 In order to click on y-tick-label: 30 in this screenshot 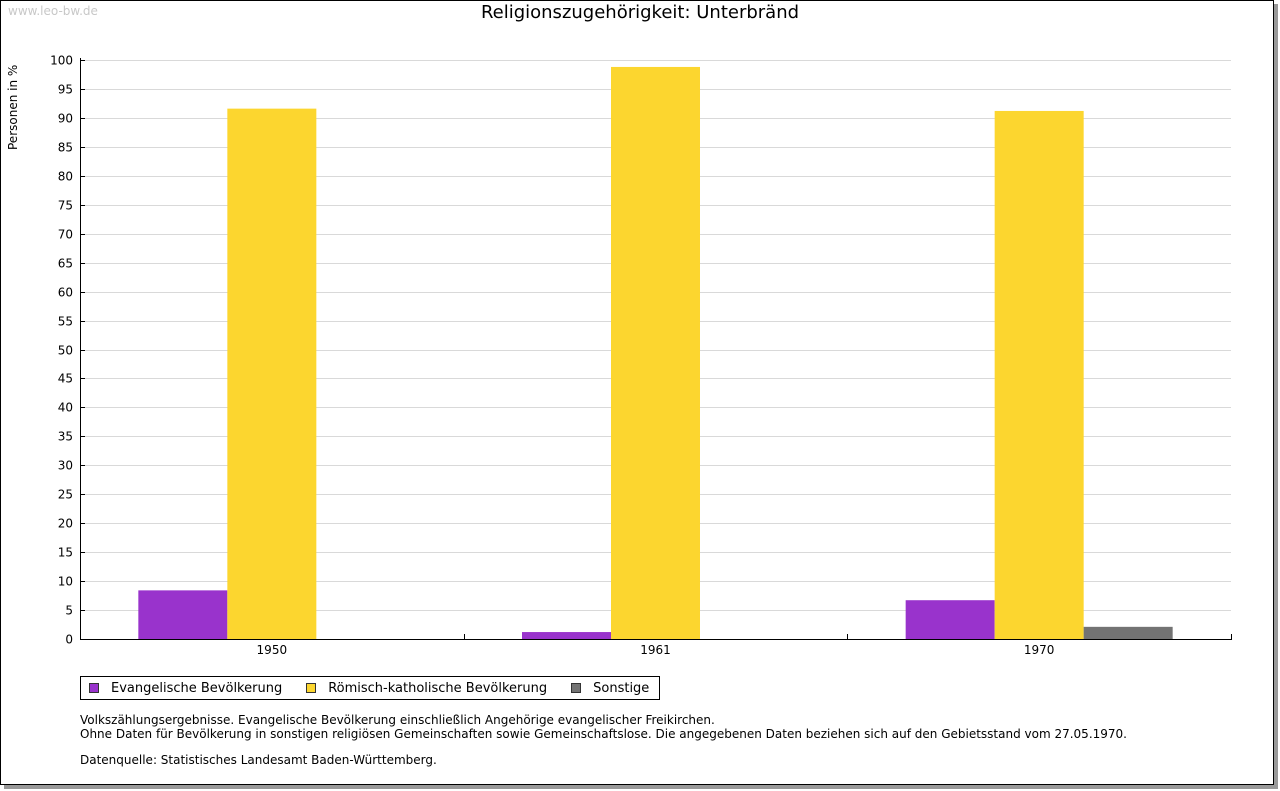, I will do `click(65, 466)`.